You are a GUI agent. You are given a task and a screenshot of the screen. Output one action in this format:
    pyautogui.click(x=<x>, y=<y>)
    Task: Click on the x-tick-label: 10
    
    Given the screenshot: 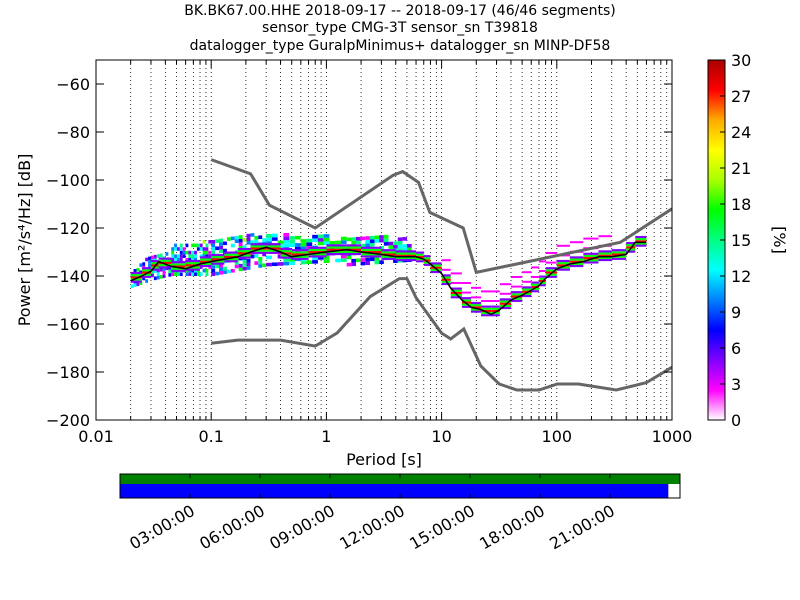 What is the action you would take?
    pyautogui.click(x=441, y=436)
    